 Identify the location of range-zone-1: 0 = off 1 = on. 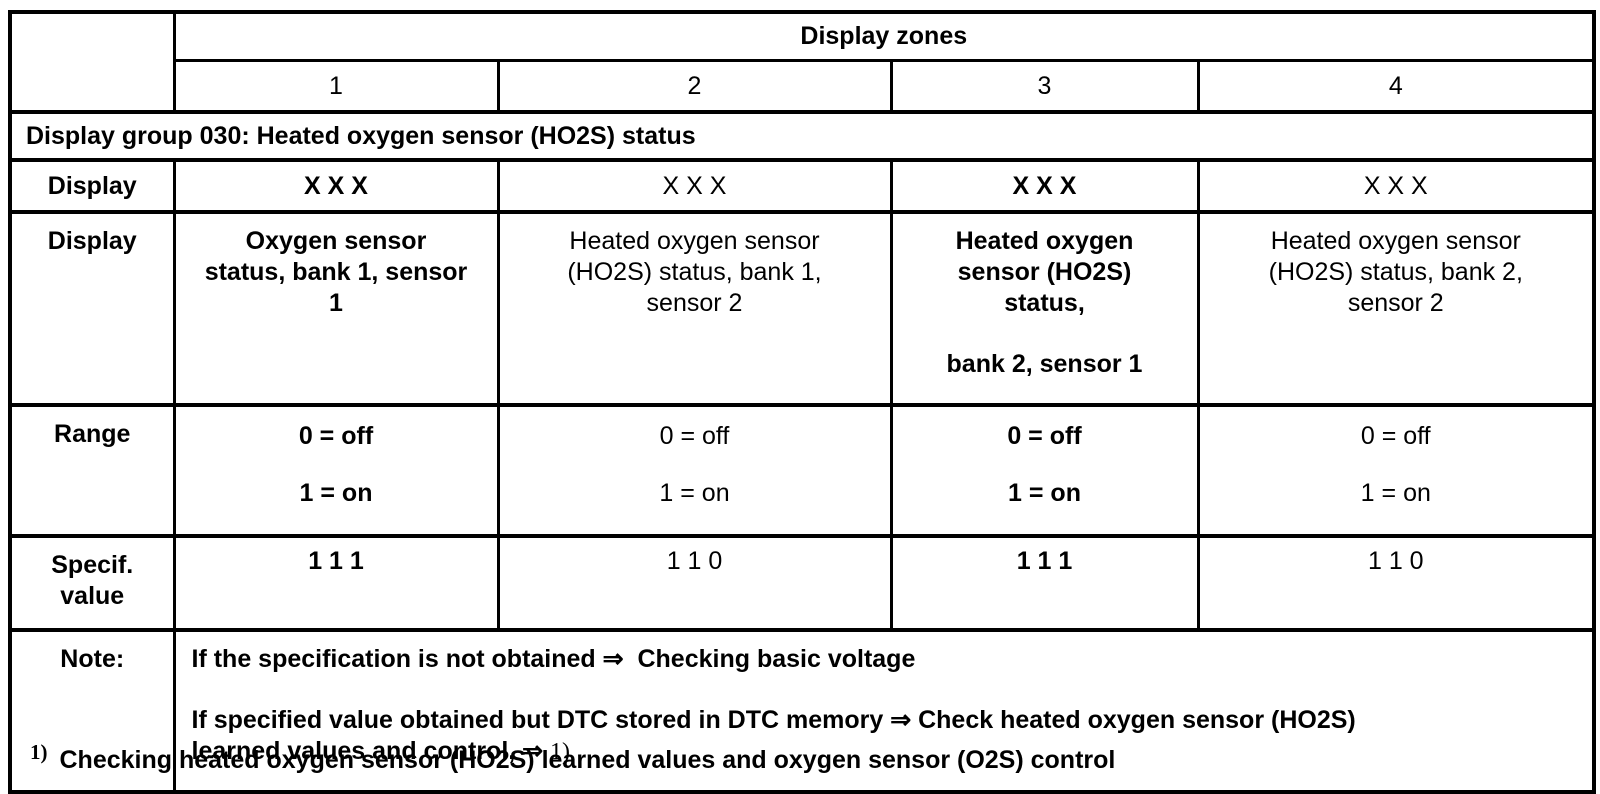
(336, 470).